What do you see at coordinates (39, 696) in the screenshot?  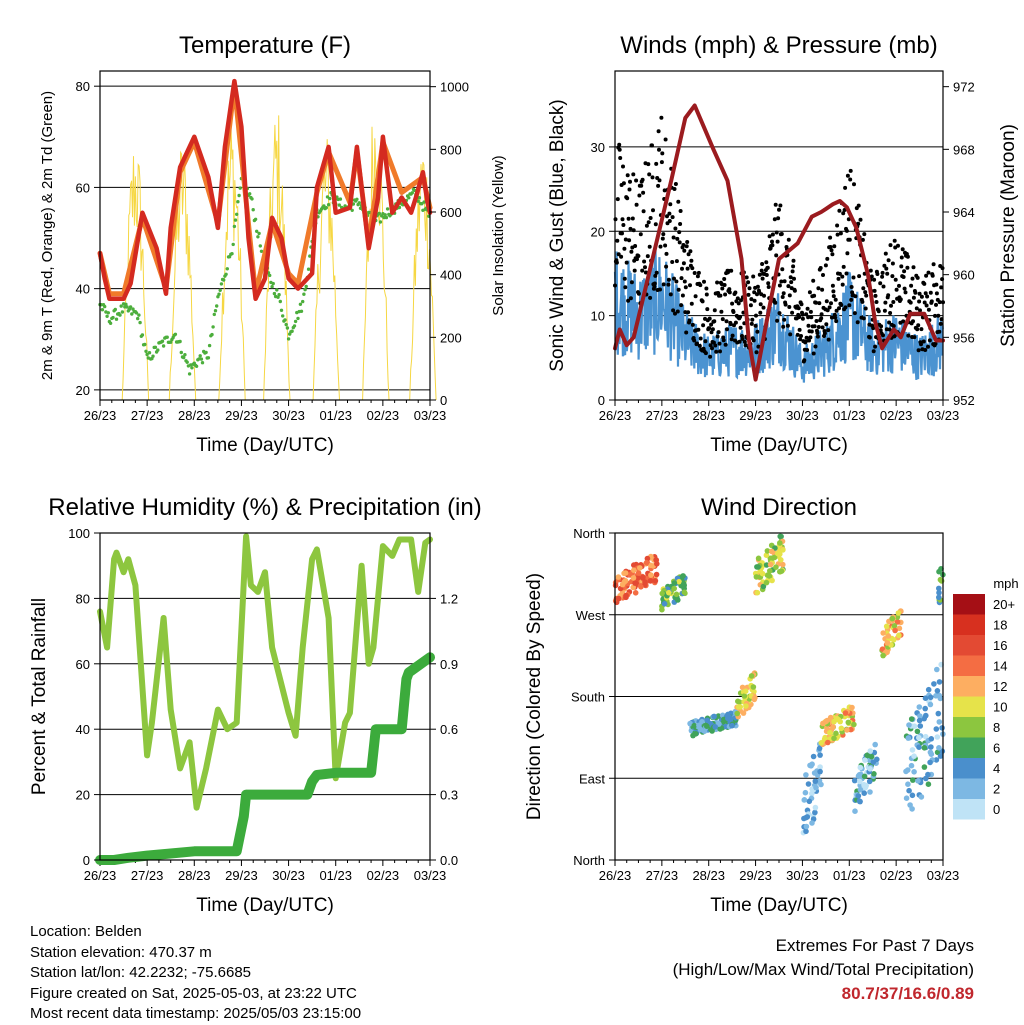 I see `y-axis-label: Percent & Total Rainfall` at bounding box center [39, 696].